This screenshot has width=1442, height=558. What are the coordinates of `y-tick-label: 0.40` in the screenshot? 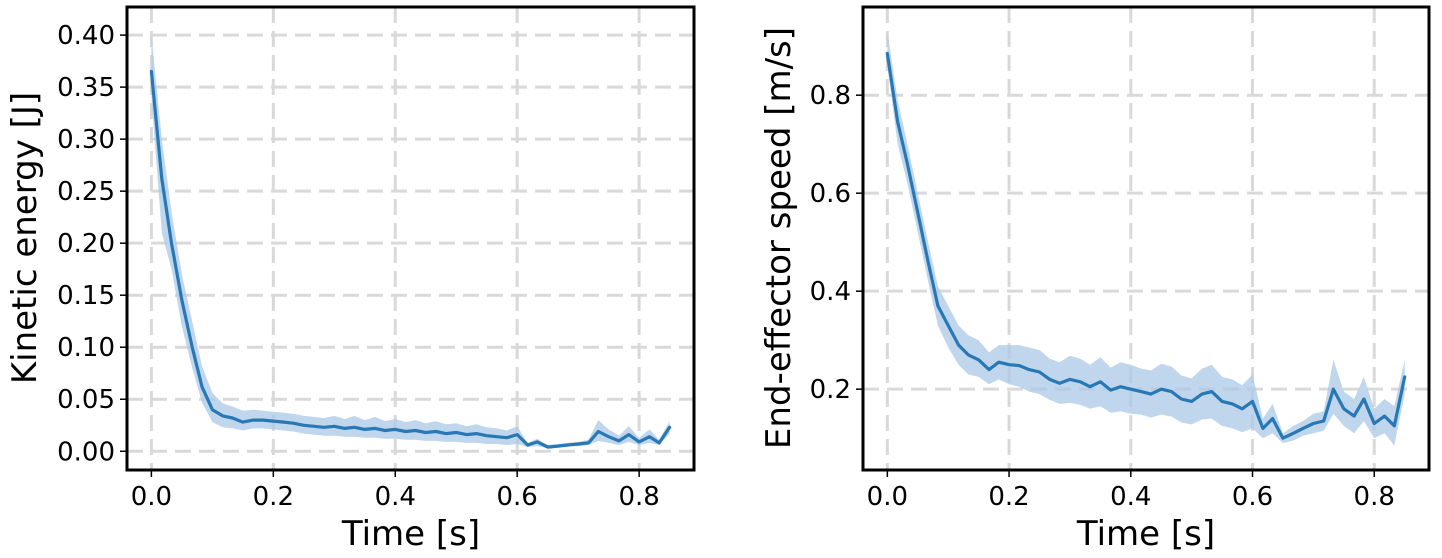 It's located at (86, 36).